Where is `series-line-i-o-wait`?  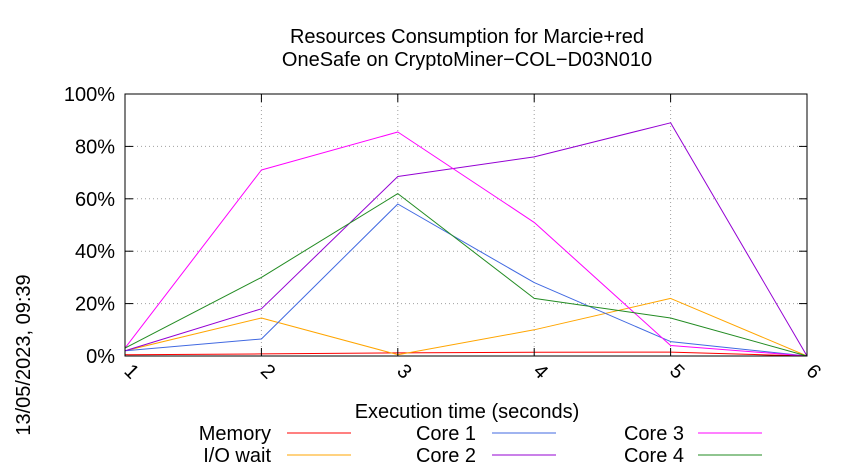 series-line-i-o-wait is located at coordinates (466, 327).